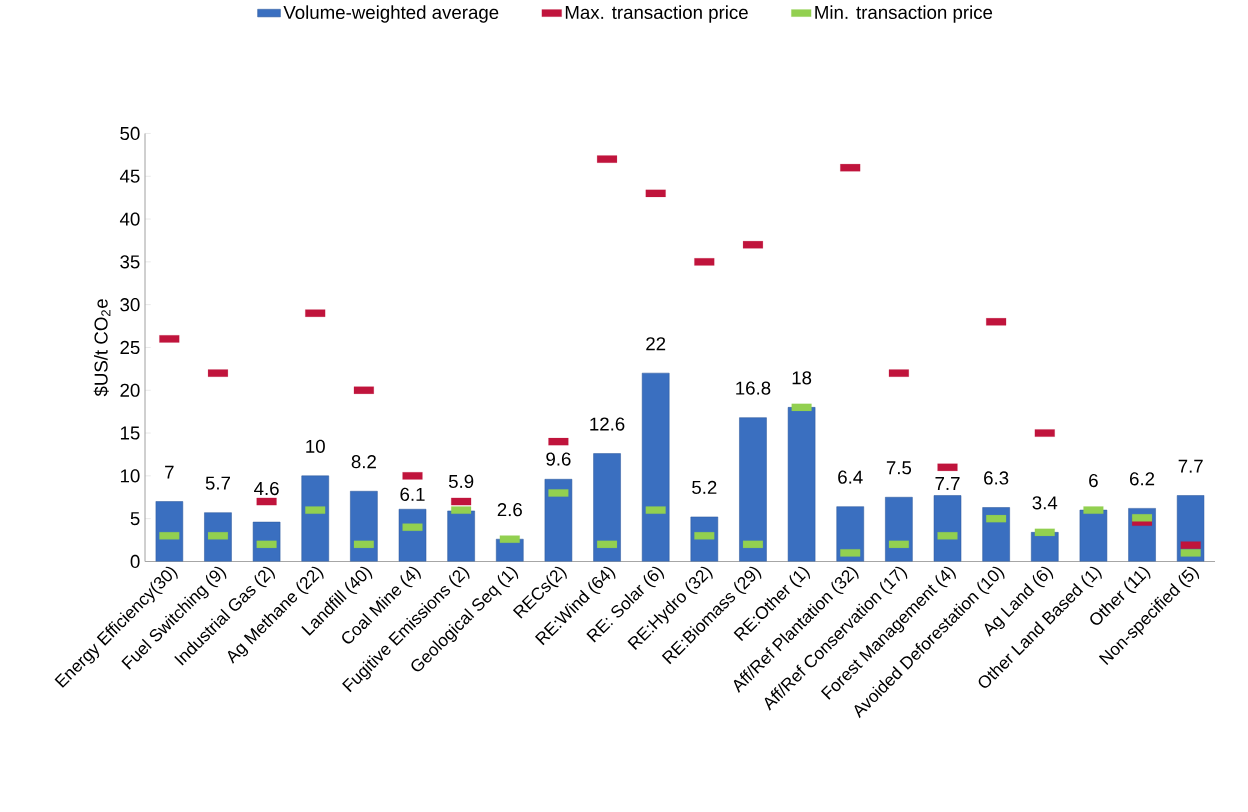 Image resolution: width=1248 pixels, height=812 pixels. Describe the element at coordinates (130, 133) in the screenshot. I see `y-tick-label: 50` at that location.